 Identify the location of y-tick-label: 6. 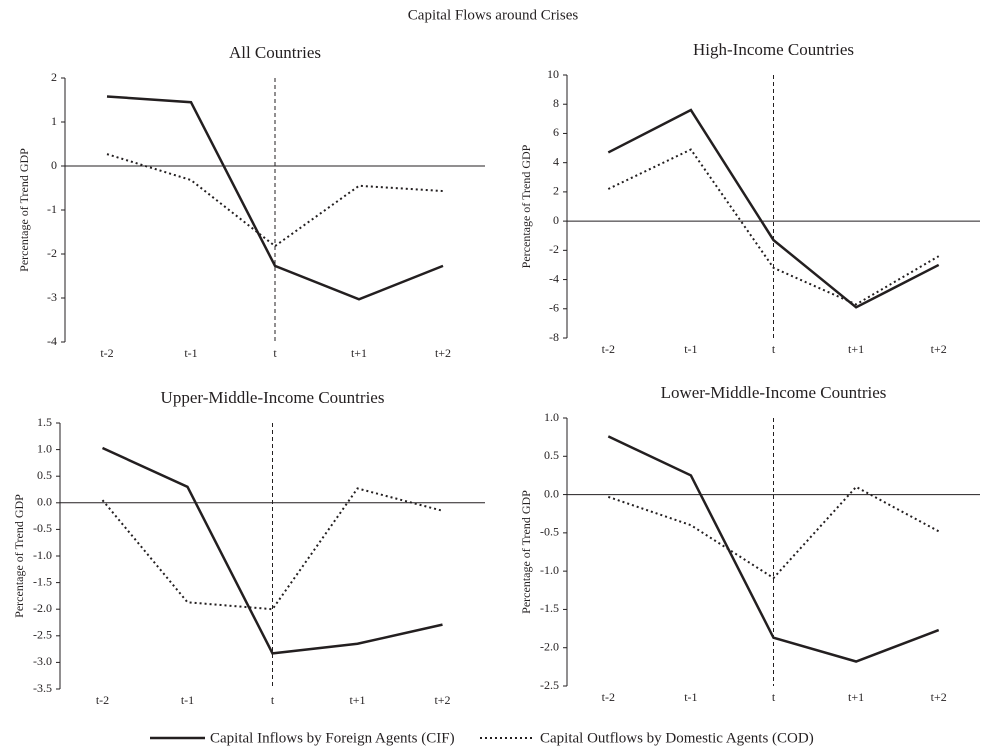
(556, 132).